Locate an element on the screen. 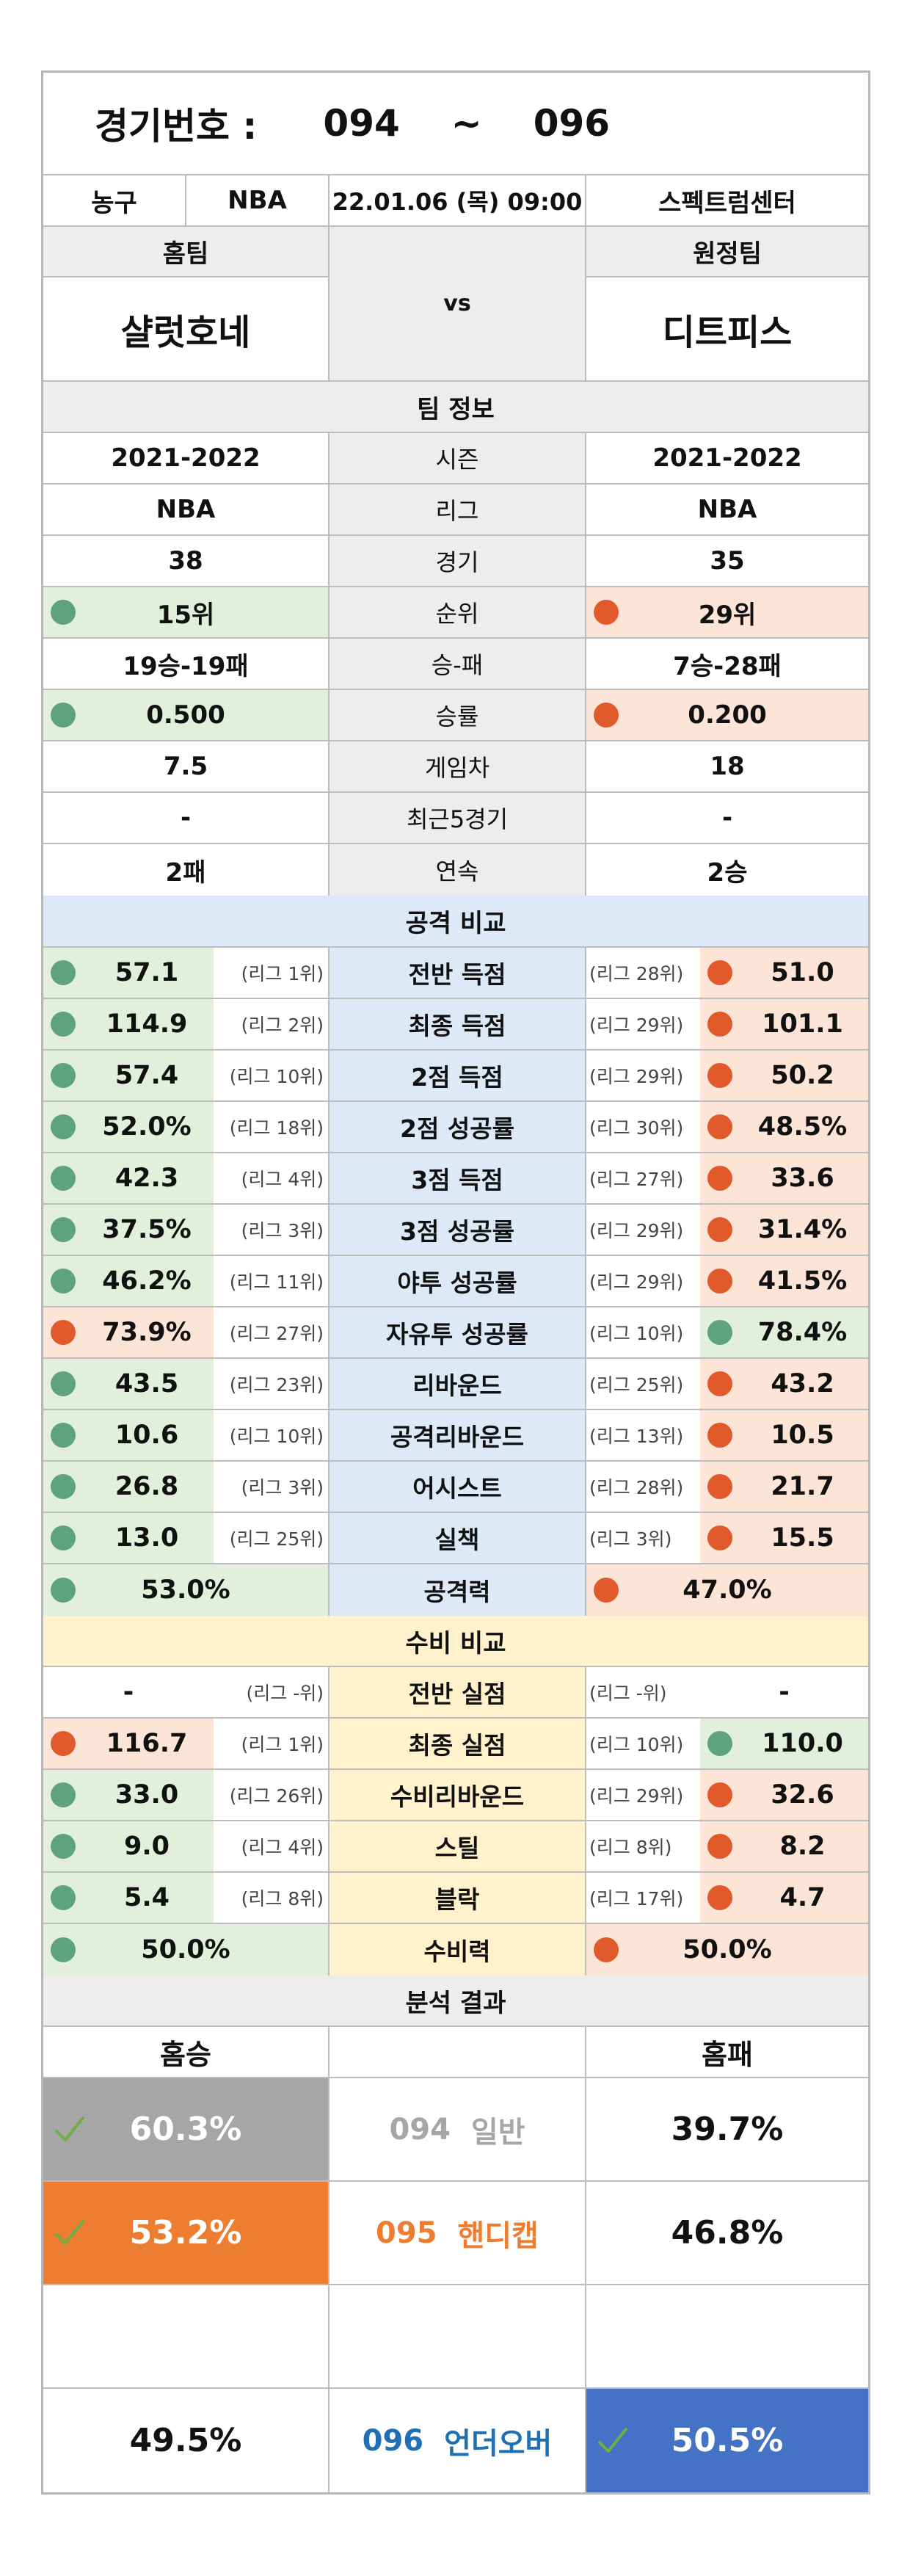 Image resolution: width=910 pixels, height=2576 pixels. league-cell: NBA is located at coordinates (258, 200).